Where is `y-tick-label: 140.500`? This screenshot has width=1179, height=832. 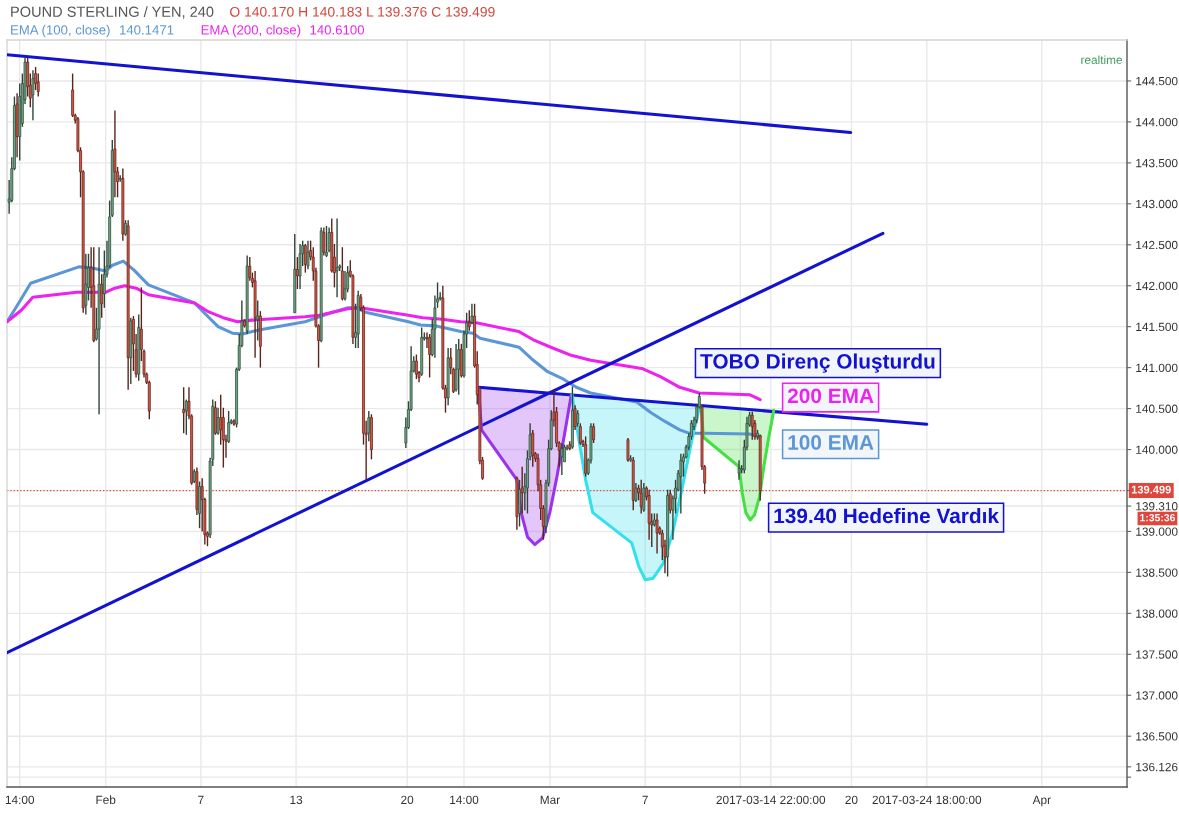
y-tick-label: 140.500 is located at coordinates (1157, 408).